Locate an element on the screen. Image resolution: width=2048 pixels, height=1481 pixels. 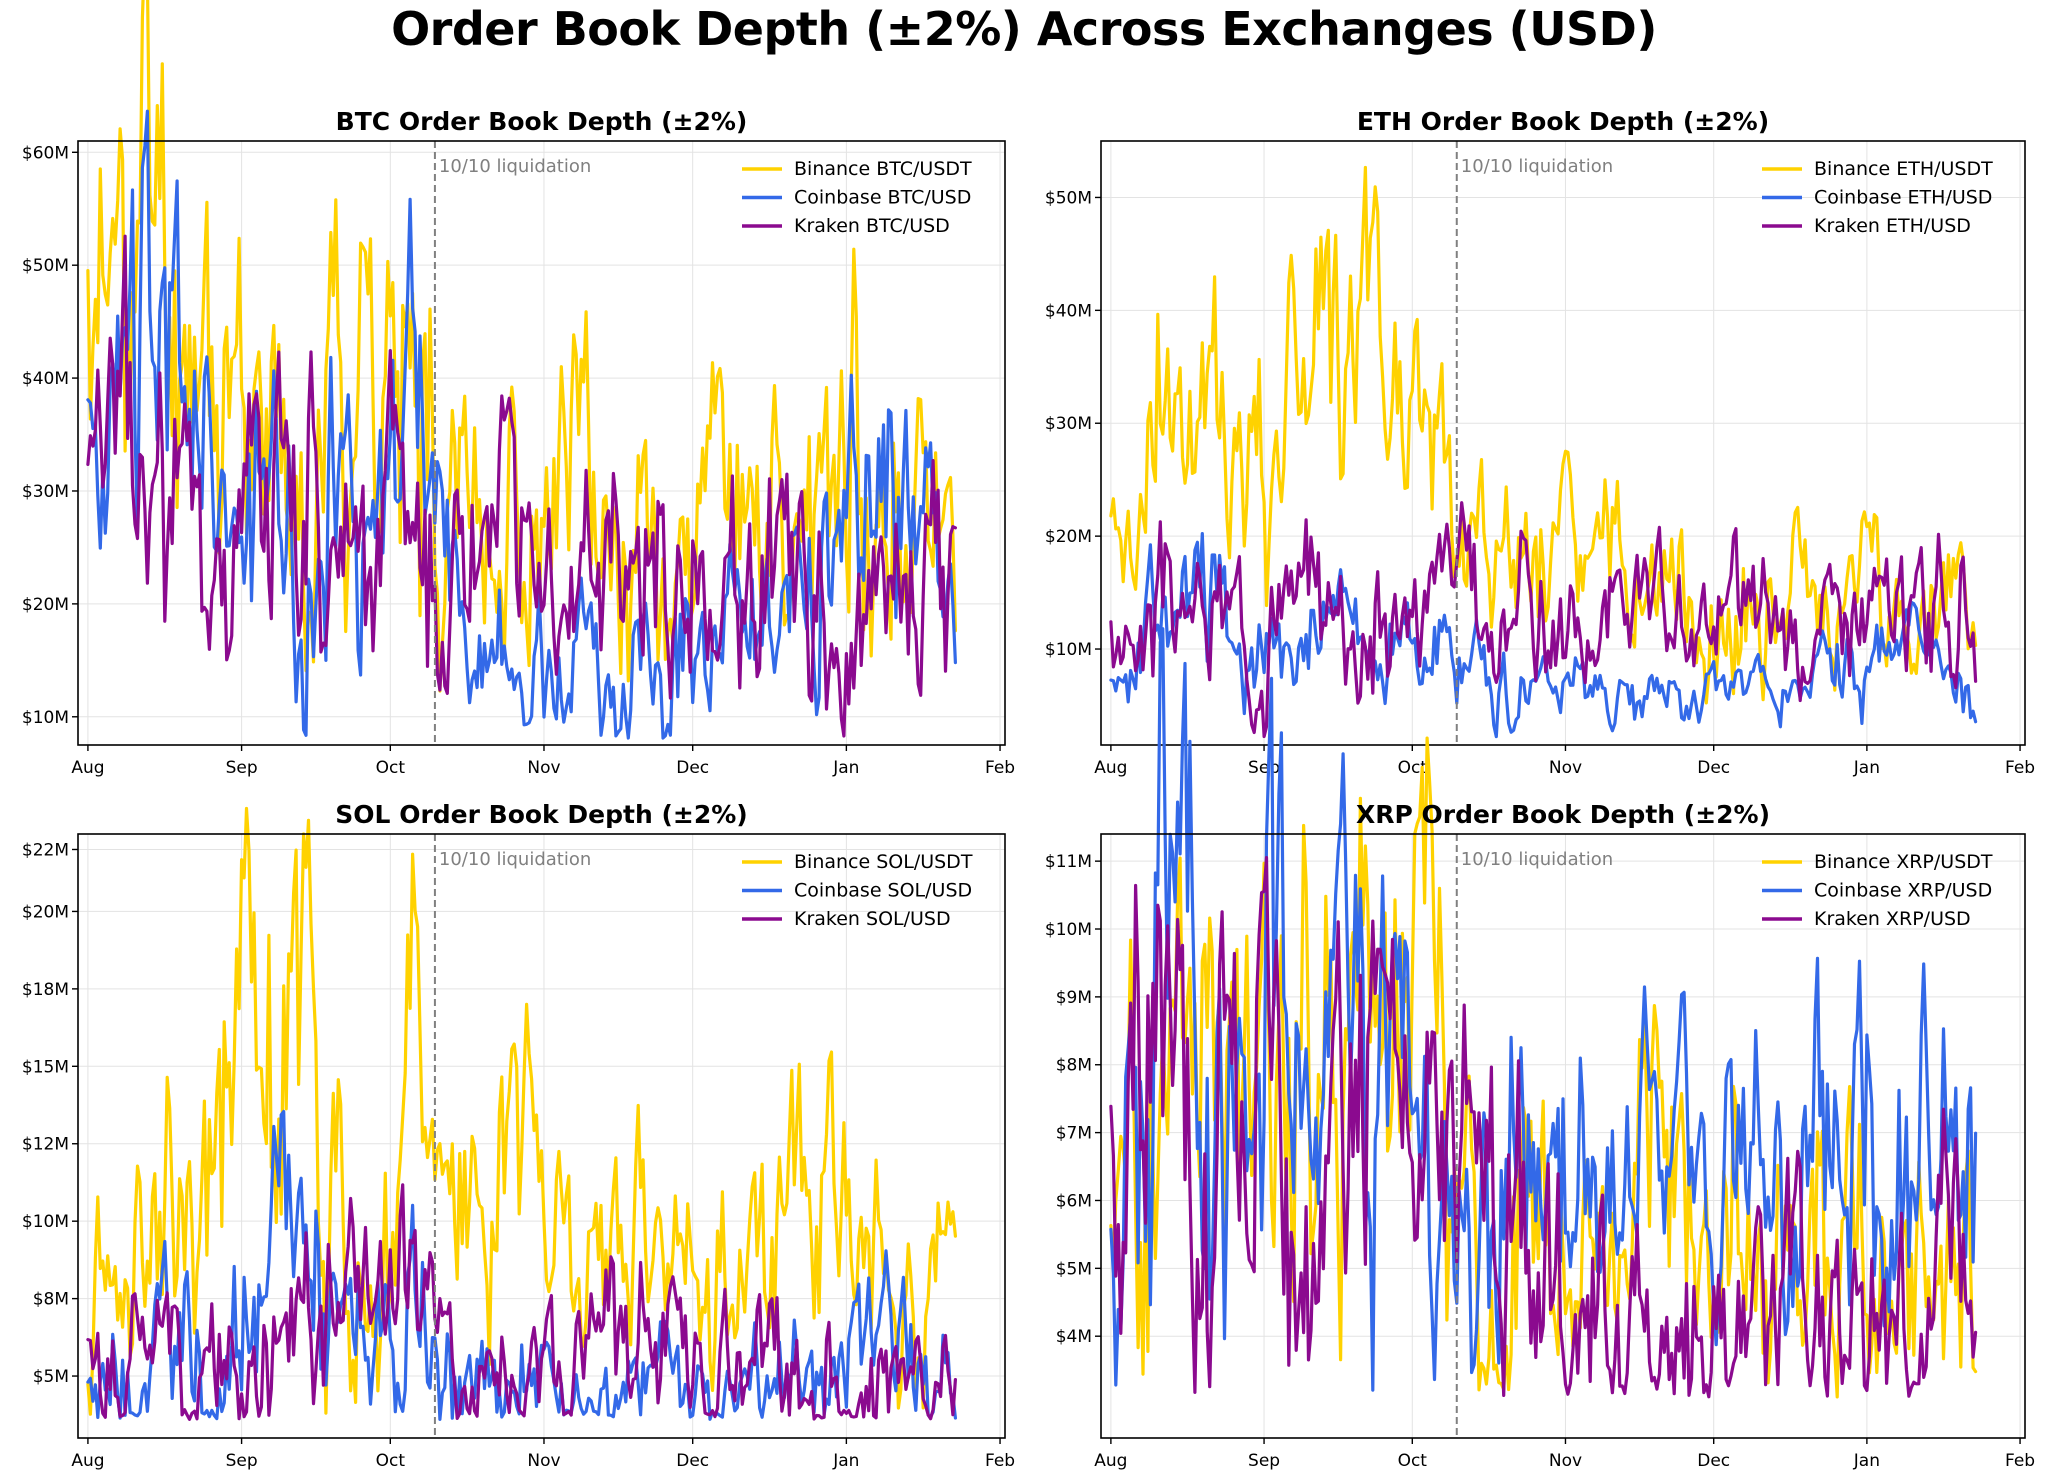
legend-label: Binance ETH/USDT is located at coordinates (1903, 169).